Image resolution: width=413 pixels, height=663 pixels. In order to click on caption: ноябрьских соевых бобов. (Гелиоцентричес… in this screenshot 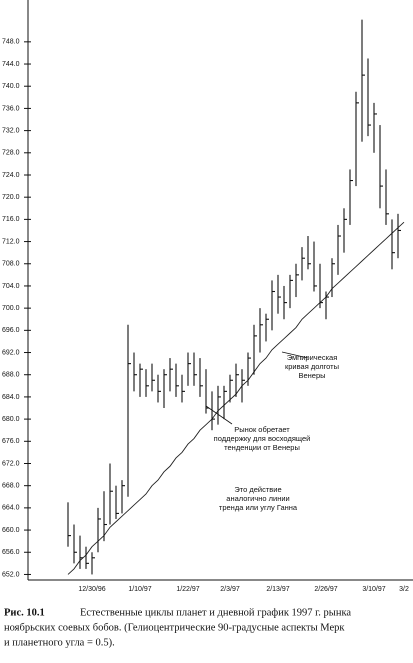, I will do `click(174, 627)`.